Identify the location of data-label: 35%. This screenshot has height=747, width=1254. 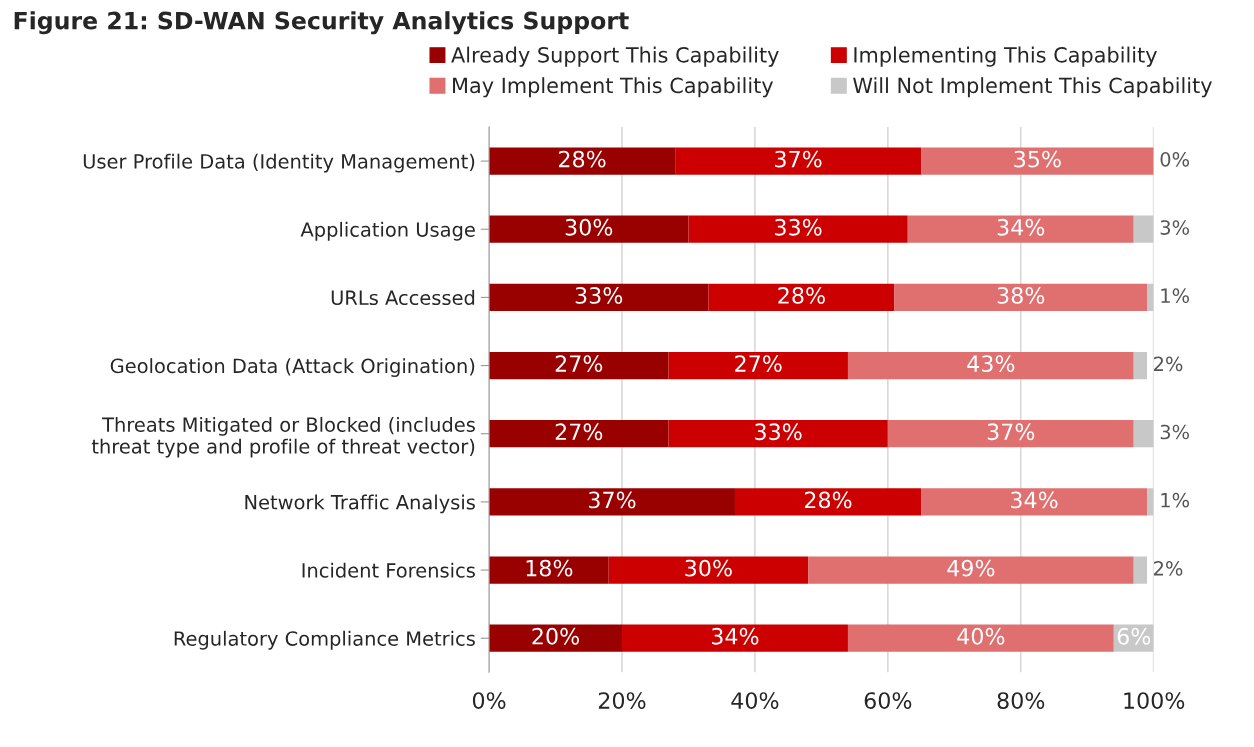
(1037, 159).